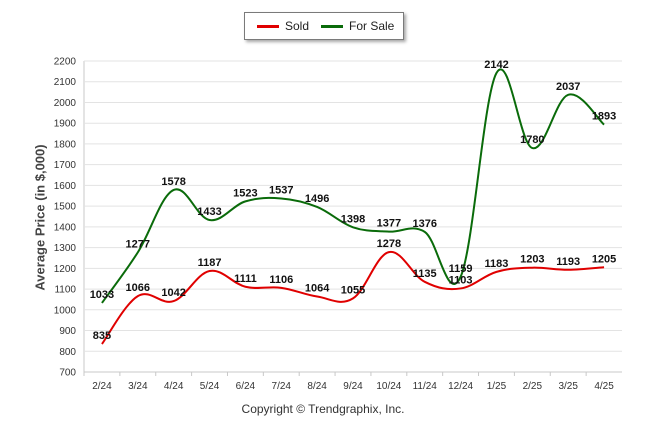 The width and height of the screenshot is (646, 434). Describe the element at coordinates (461, 269) in the screenshot. I see `data-label-for-sale: 1159` at that location.